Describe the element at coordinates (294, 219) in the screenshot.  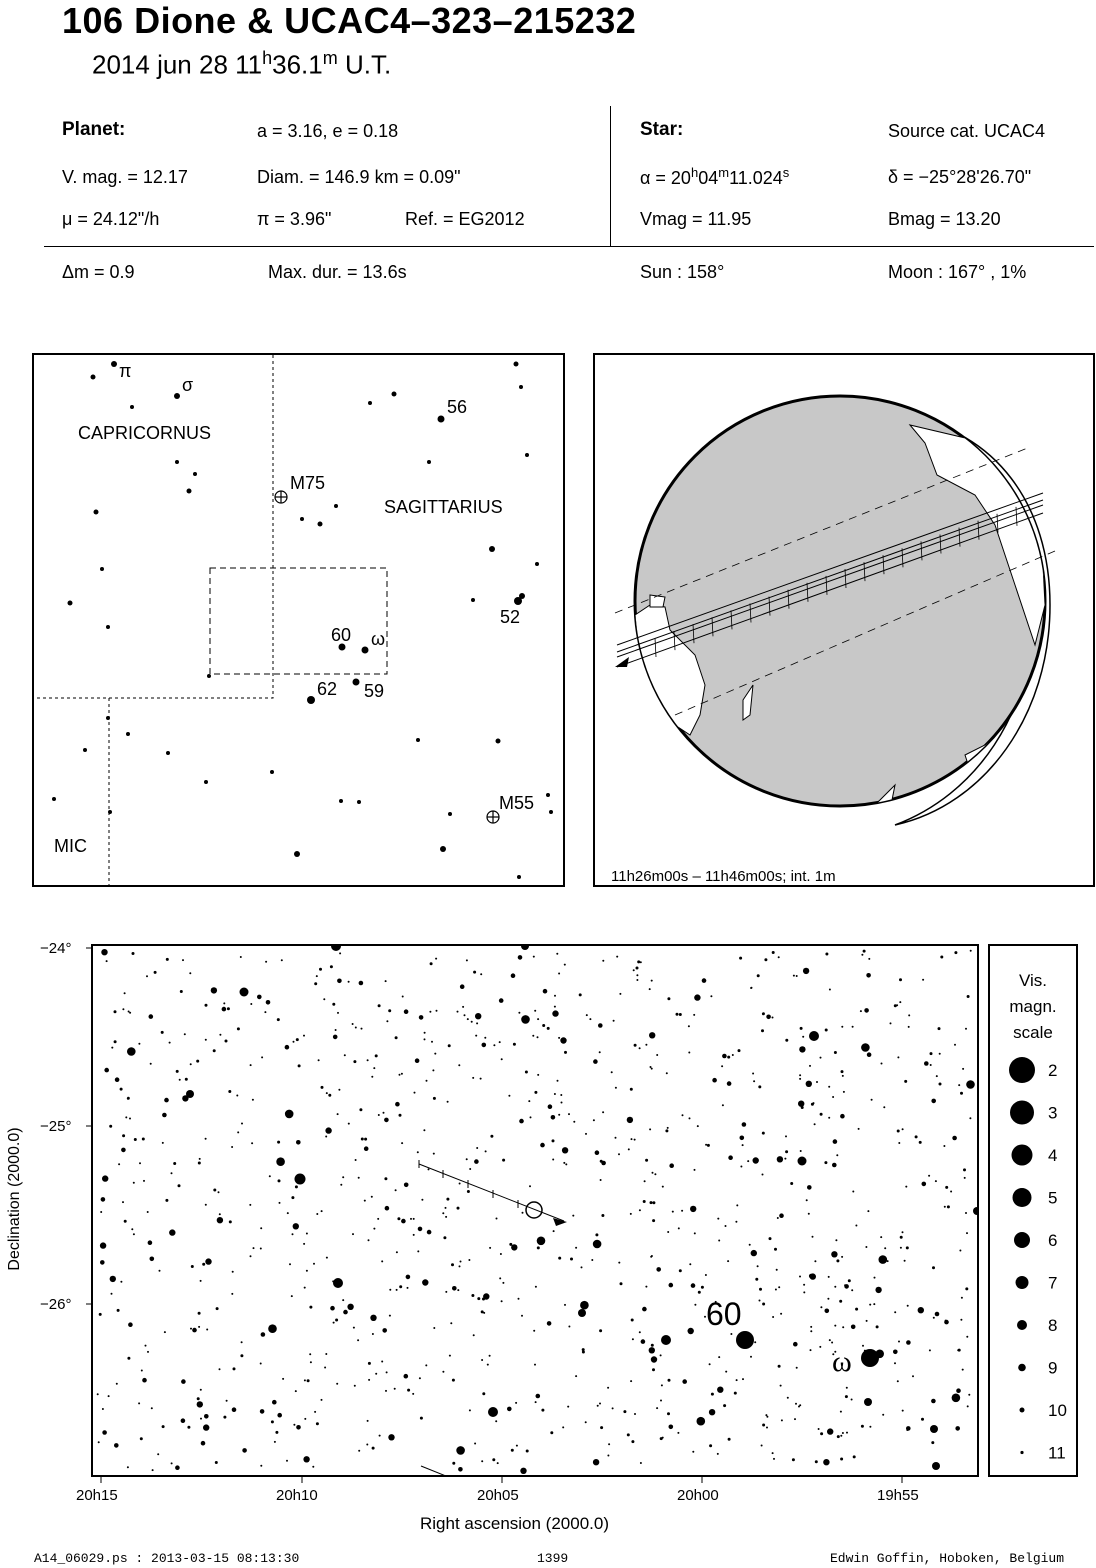
I see `planet-parallax: π = 3.96"` at that location.